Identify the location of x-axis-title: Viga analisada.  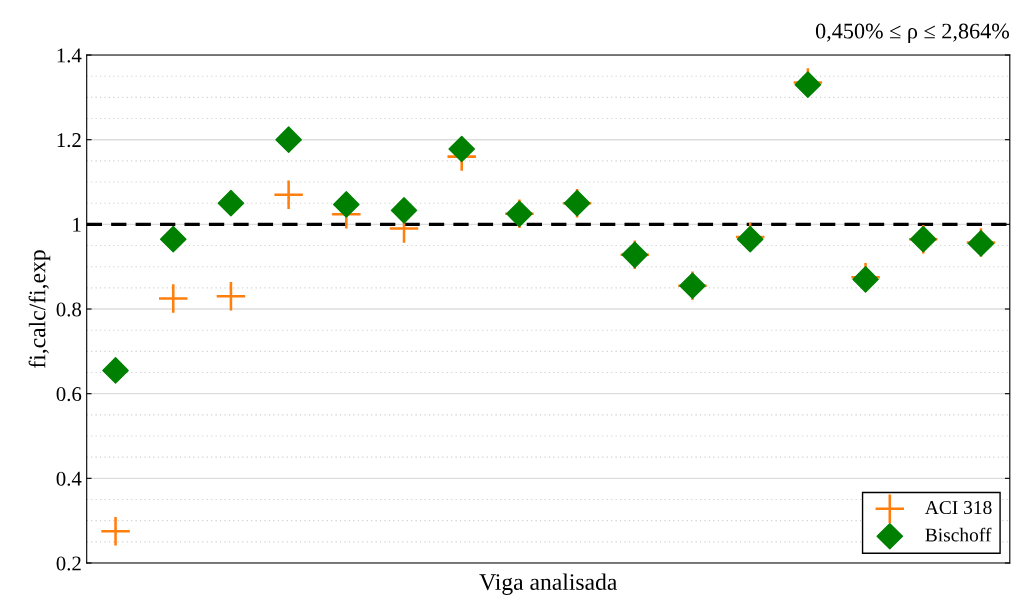
(548, 584).